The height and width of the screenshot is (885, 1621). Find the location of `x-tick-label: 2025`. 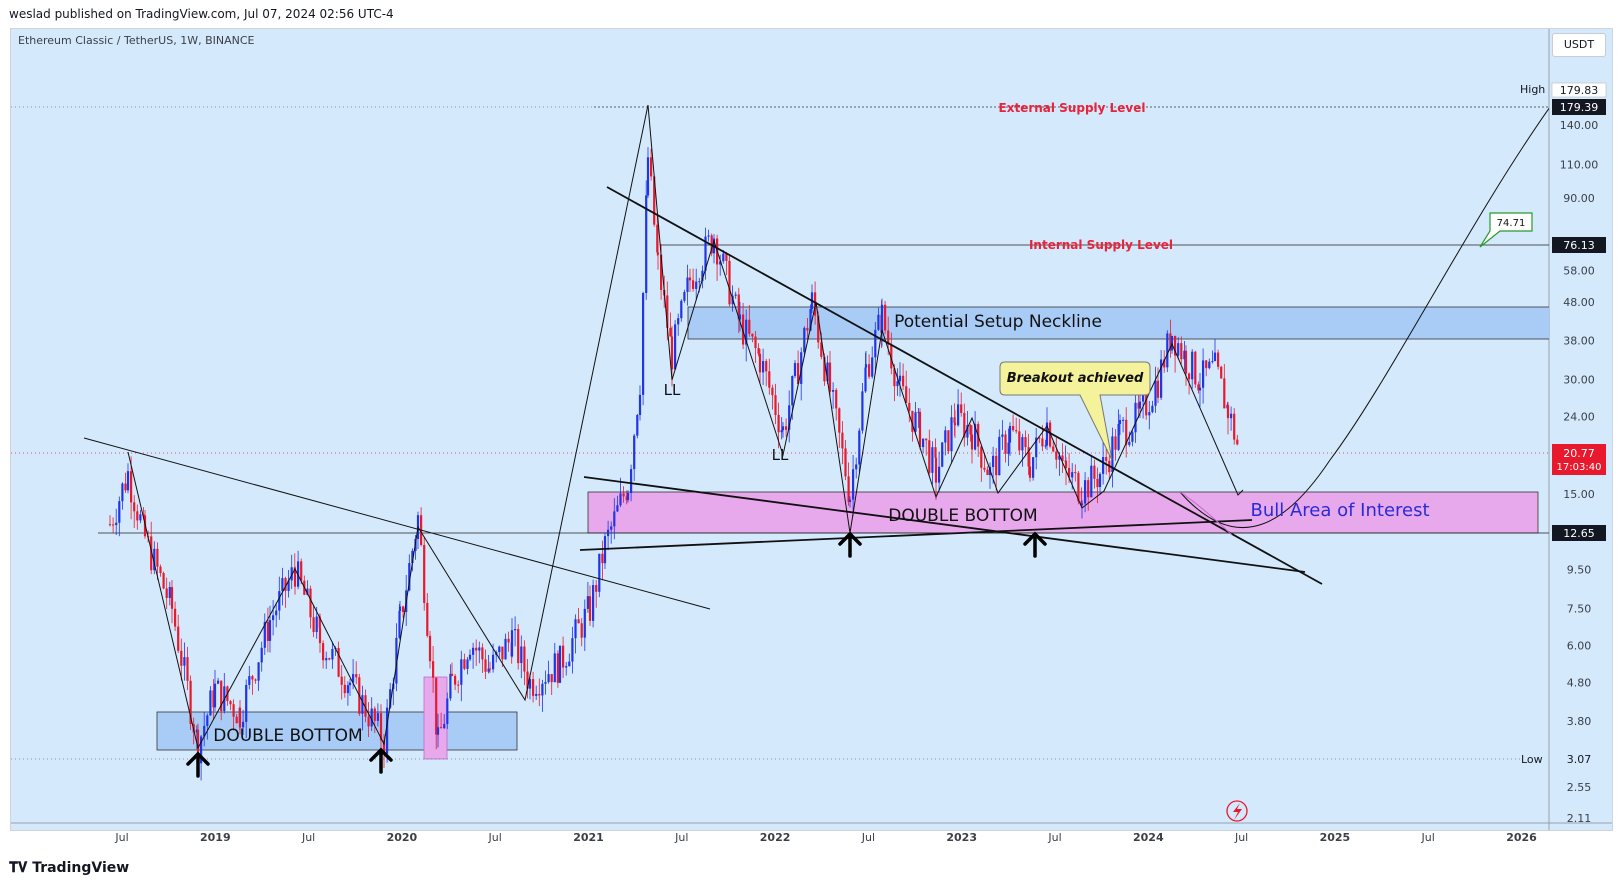

x-tick-label: 2025 is located at coordinates (1335, 837).